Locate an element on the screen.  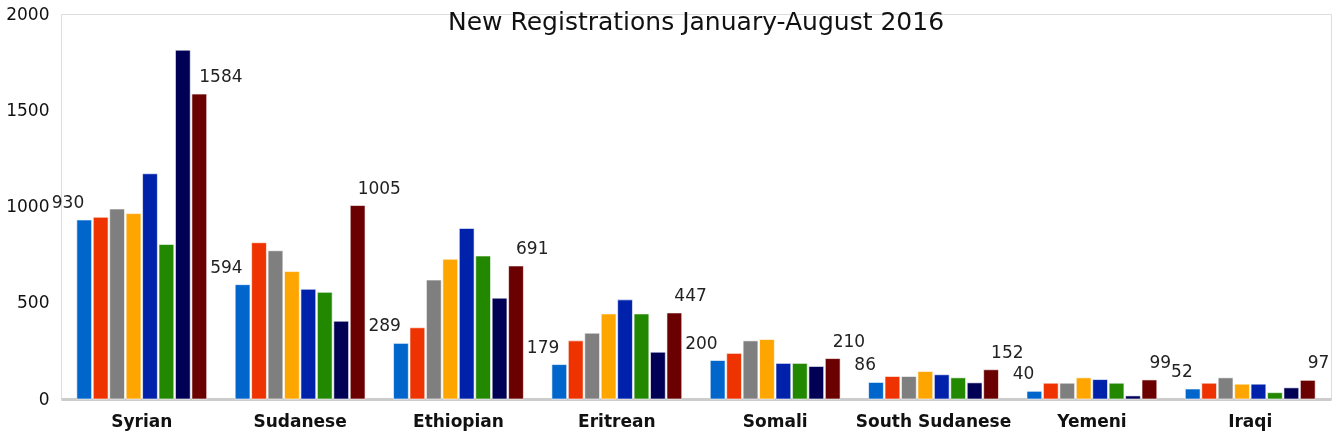
data-label: 1584 is located at coordinates (221, 76).